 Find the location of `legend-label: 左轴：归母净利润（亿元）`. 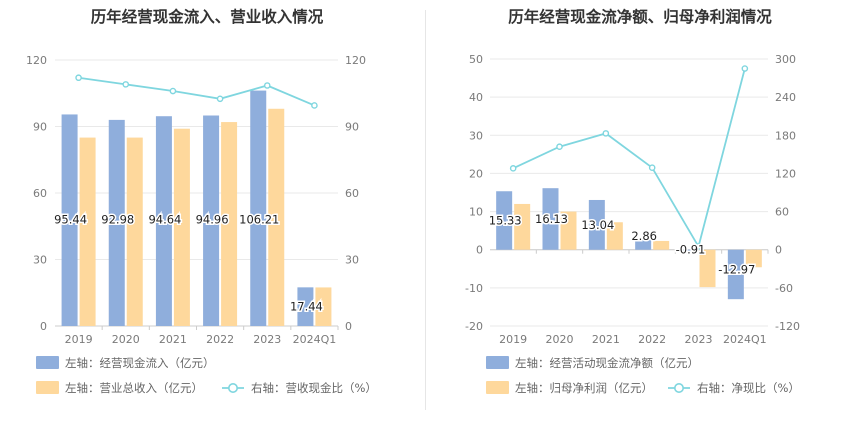

legend-label: 左轴：归母净利润（亿元） is located at coordinates (584, 388).